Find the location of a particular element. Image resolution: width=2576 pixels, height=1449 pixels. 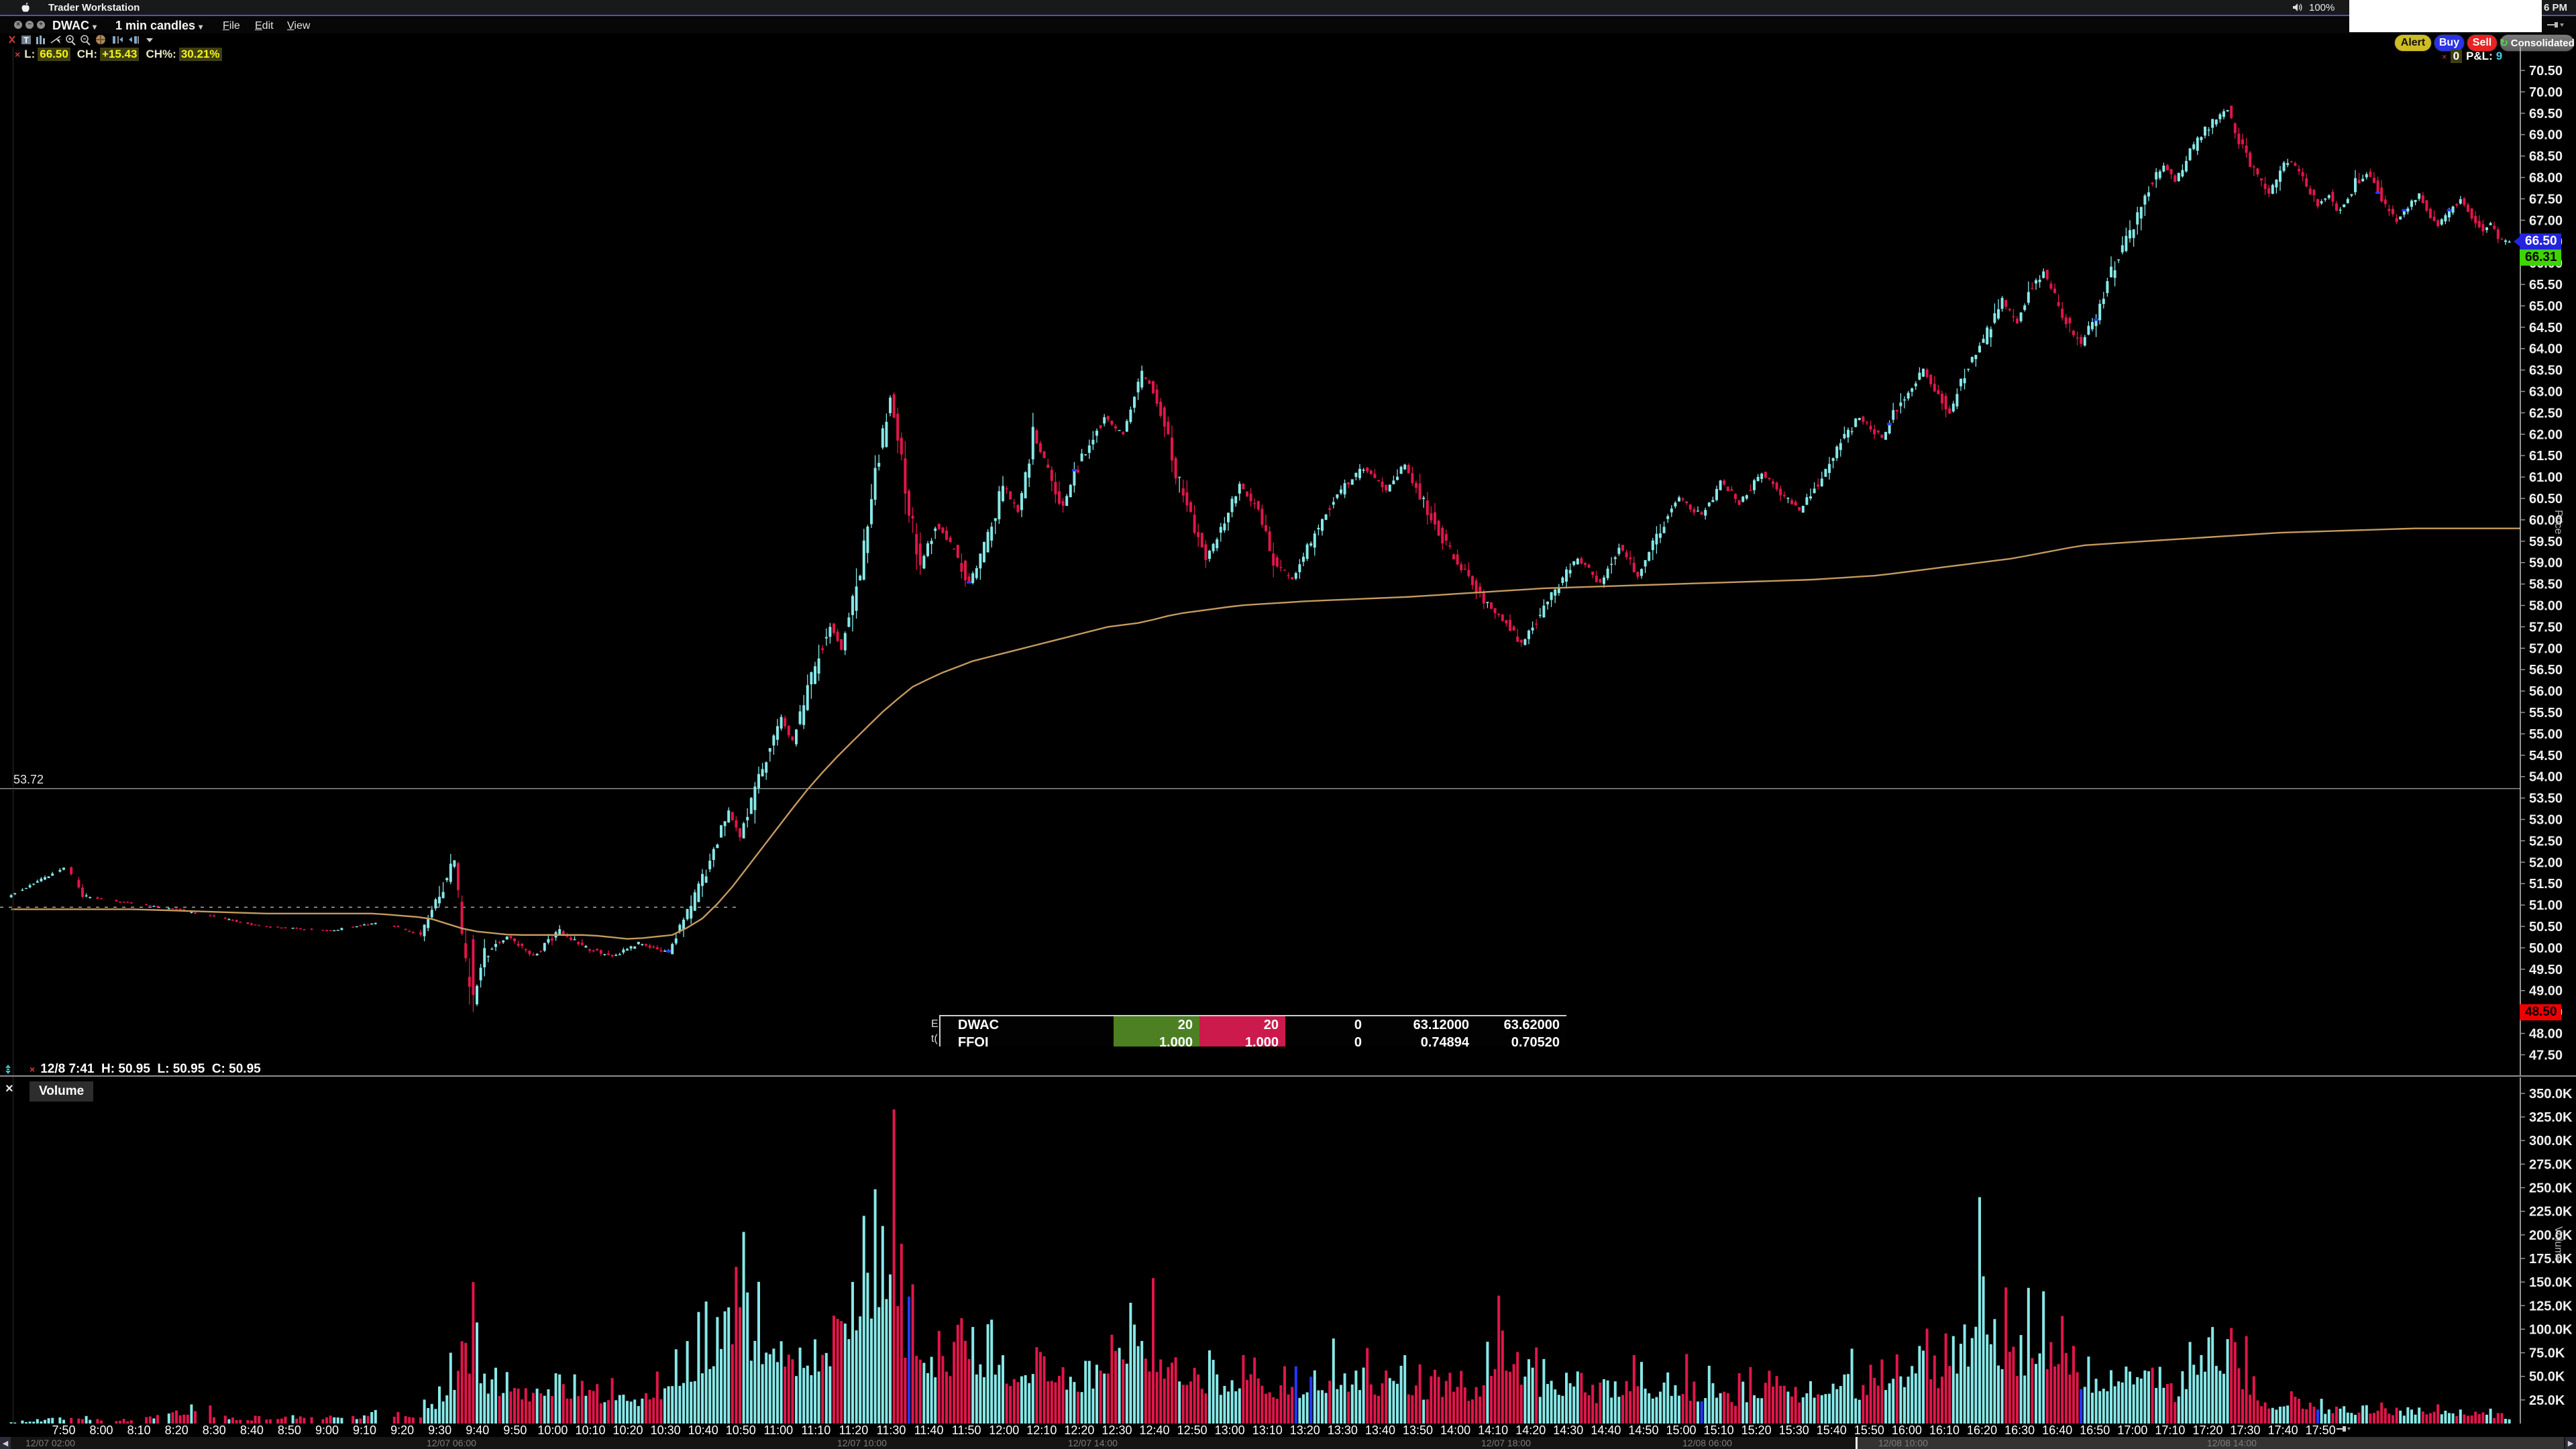

status-datetime: 12/8 7:41 is located at coordinates (67, 1069).